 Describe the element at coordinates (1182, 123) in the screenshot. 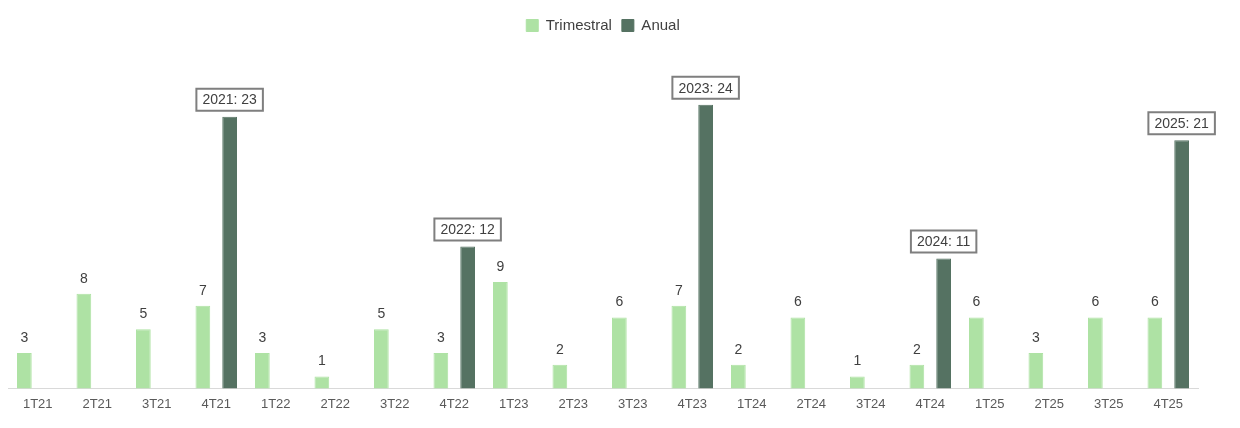

I see `data-label: 2025: 21` at that location.